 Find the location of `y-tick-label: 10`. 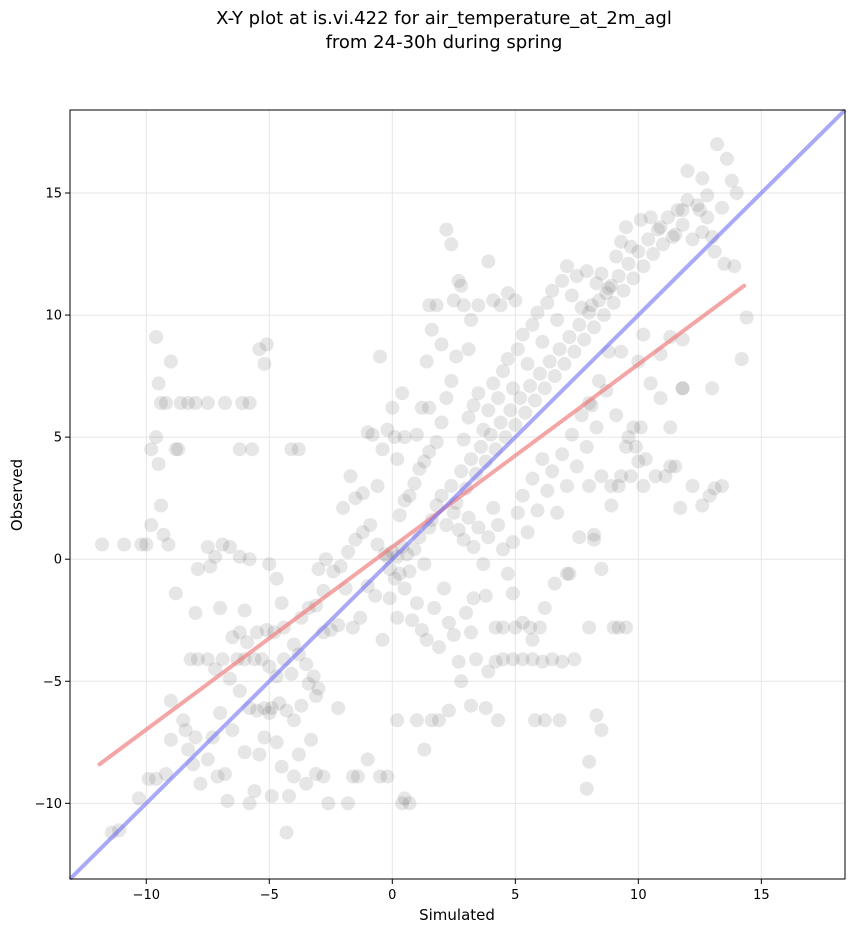

y-tick-label: 10 is located at coordinates (53, 316).